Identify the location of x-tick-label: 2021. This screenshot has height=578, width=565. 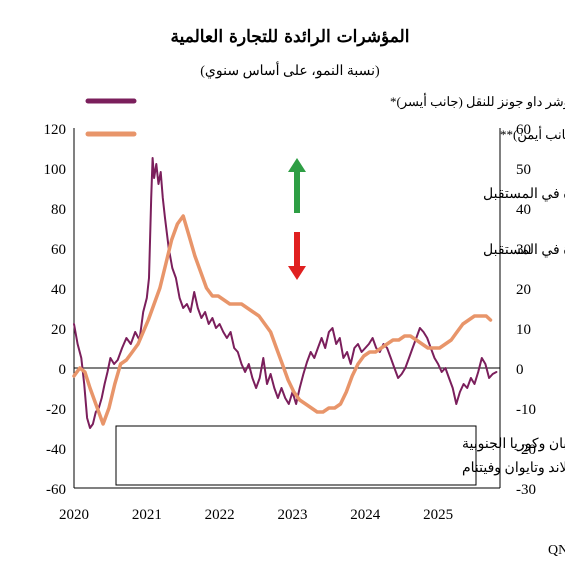
(147, 515).